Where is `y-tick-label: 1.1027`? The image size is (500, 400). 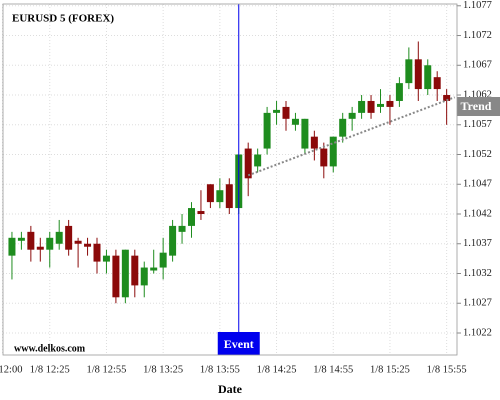 y-tick-label: 1.1027 is located at coordinates (477, 303).